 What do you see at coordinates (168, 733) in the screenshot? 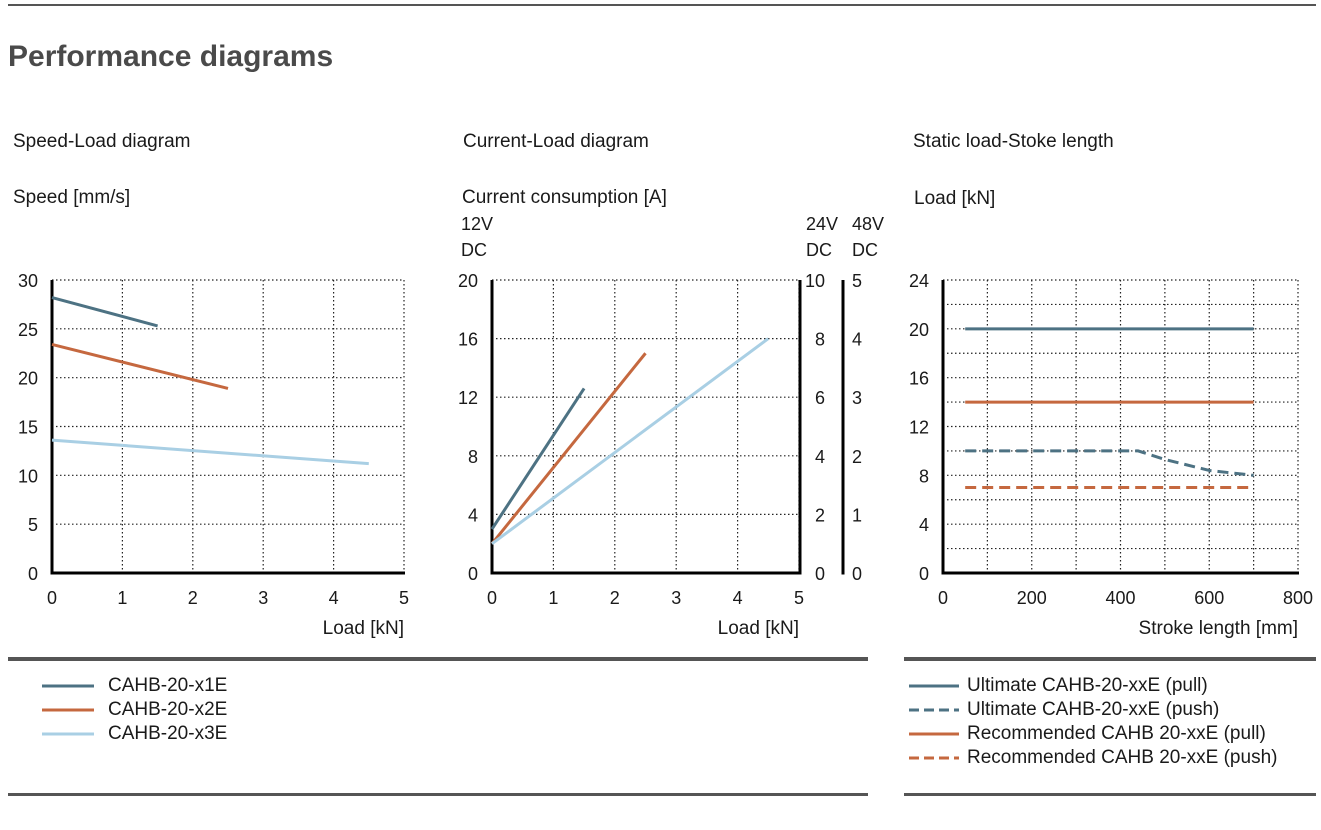
I see `legend-label: CAHB-20-x3E` at bounding box center [168, 733].